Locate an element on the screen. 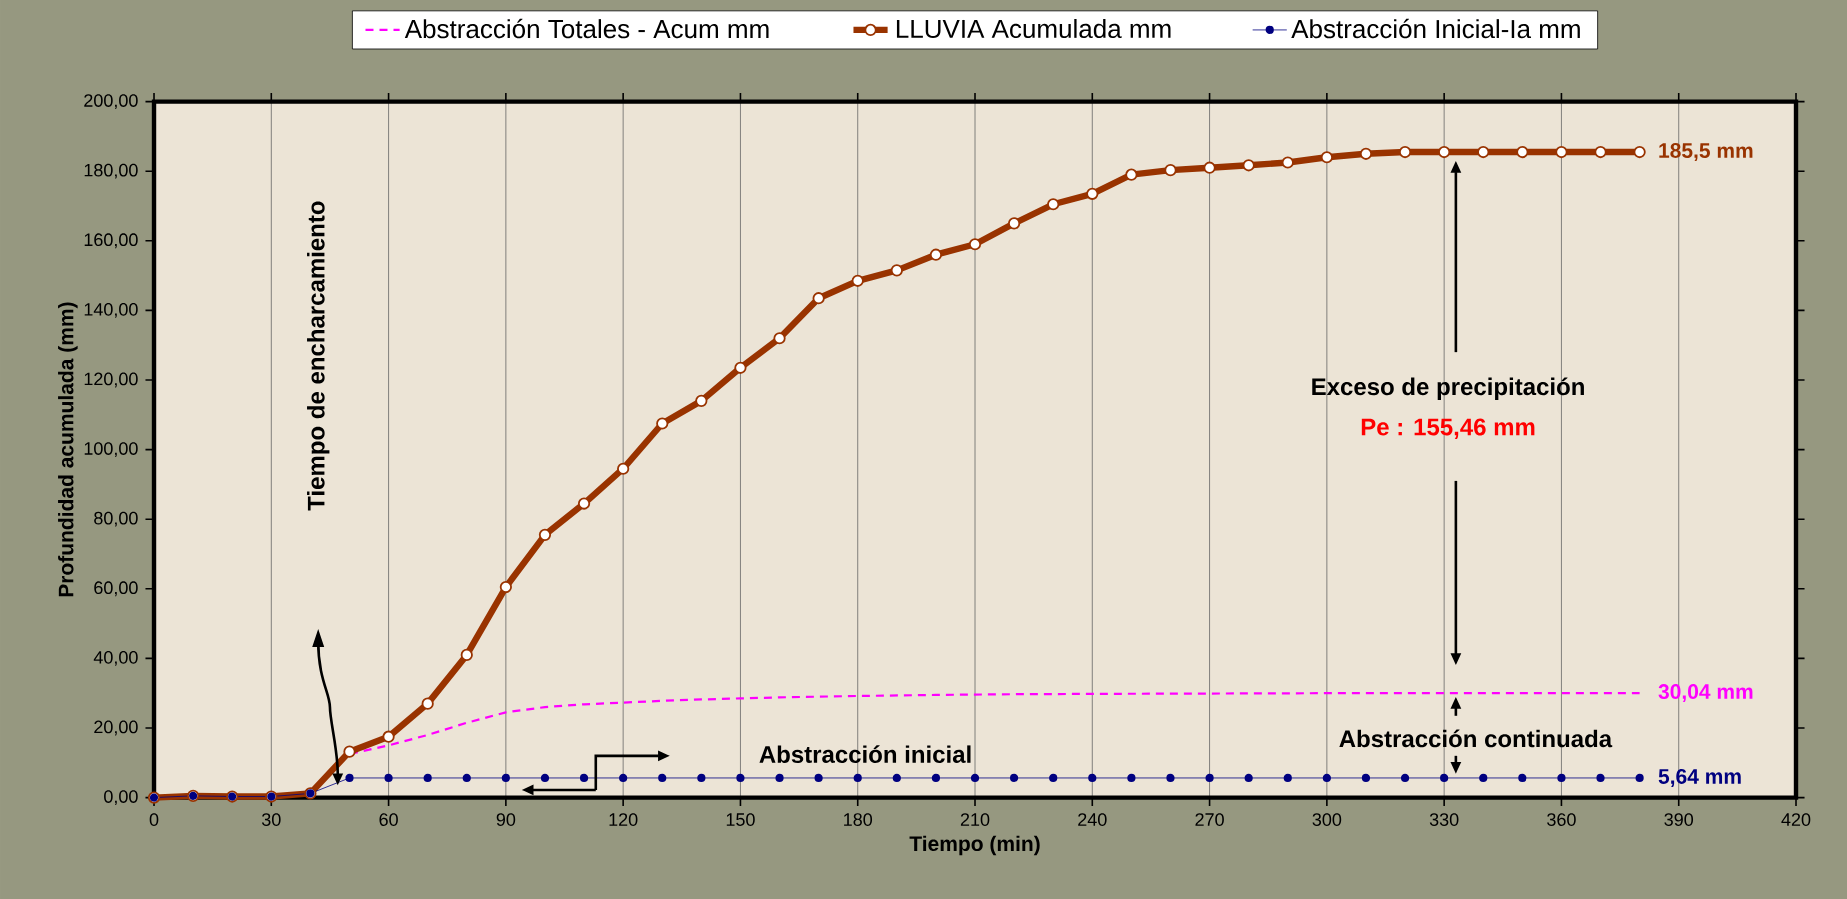  data-label: 5,64 mm is located at coordinates (1699, 778).